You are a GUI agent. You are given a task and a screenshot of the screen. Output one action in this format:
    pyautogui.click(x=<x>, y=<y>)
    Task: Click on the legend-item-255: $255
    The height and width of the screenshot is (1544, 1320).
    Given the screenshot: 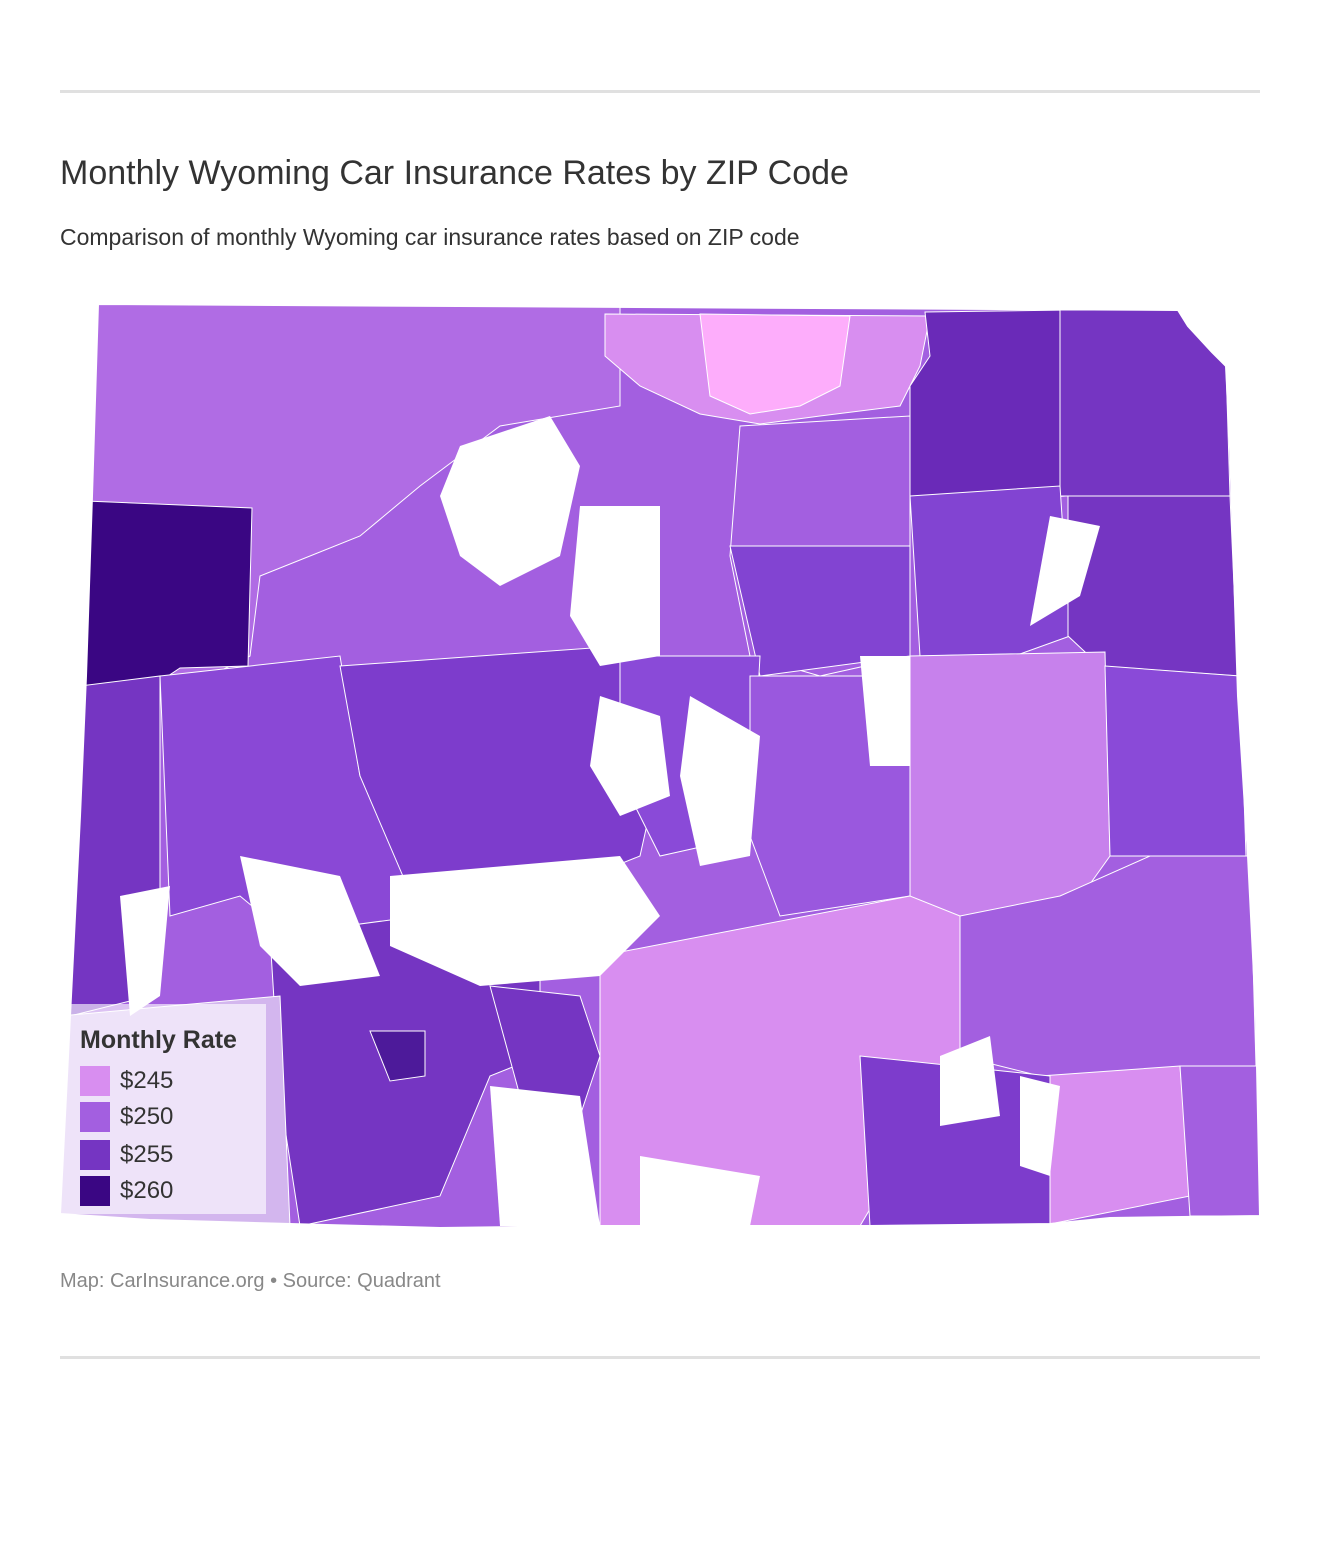 What is the action you would take?
    pyautogui.click(x=126, y=1155)
    